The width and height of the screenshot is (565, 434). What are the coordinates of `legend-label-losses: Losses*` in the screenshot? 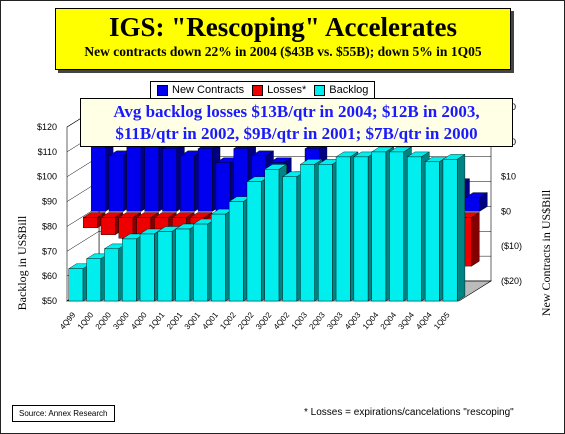 It's located at (287, 90).